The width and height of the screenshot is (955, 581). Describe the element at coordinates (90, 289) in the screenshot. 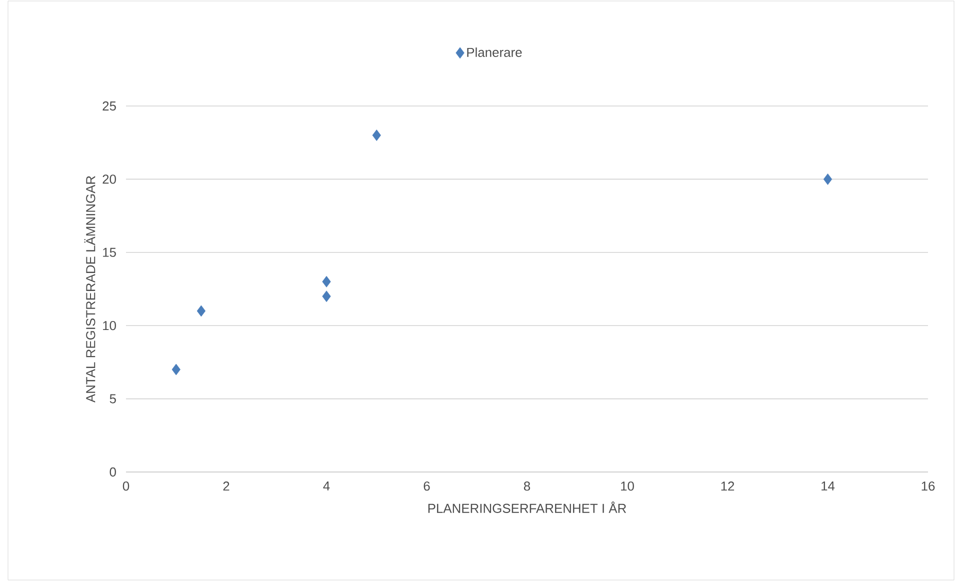

I see `y-axis-title: ANTAL REGISTRERADE LÄMNINGAR` at that location.